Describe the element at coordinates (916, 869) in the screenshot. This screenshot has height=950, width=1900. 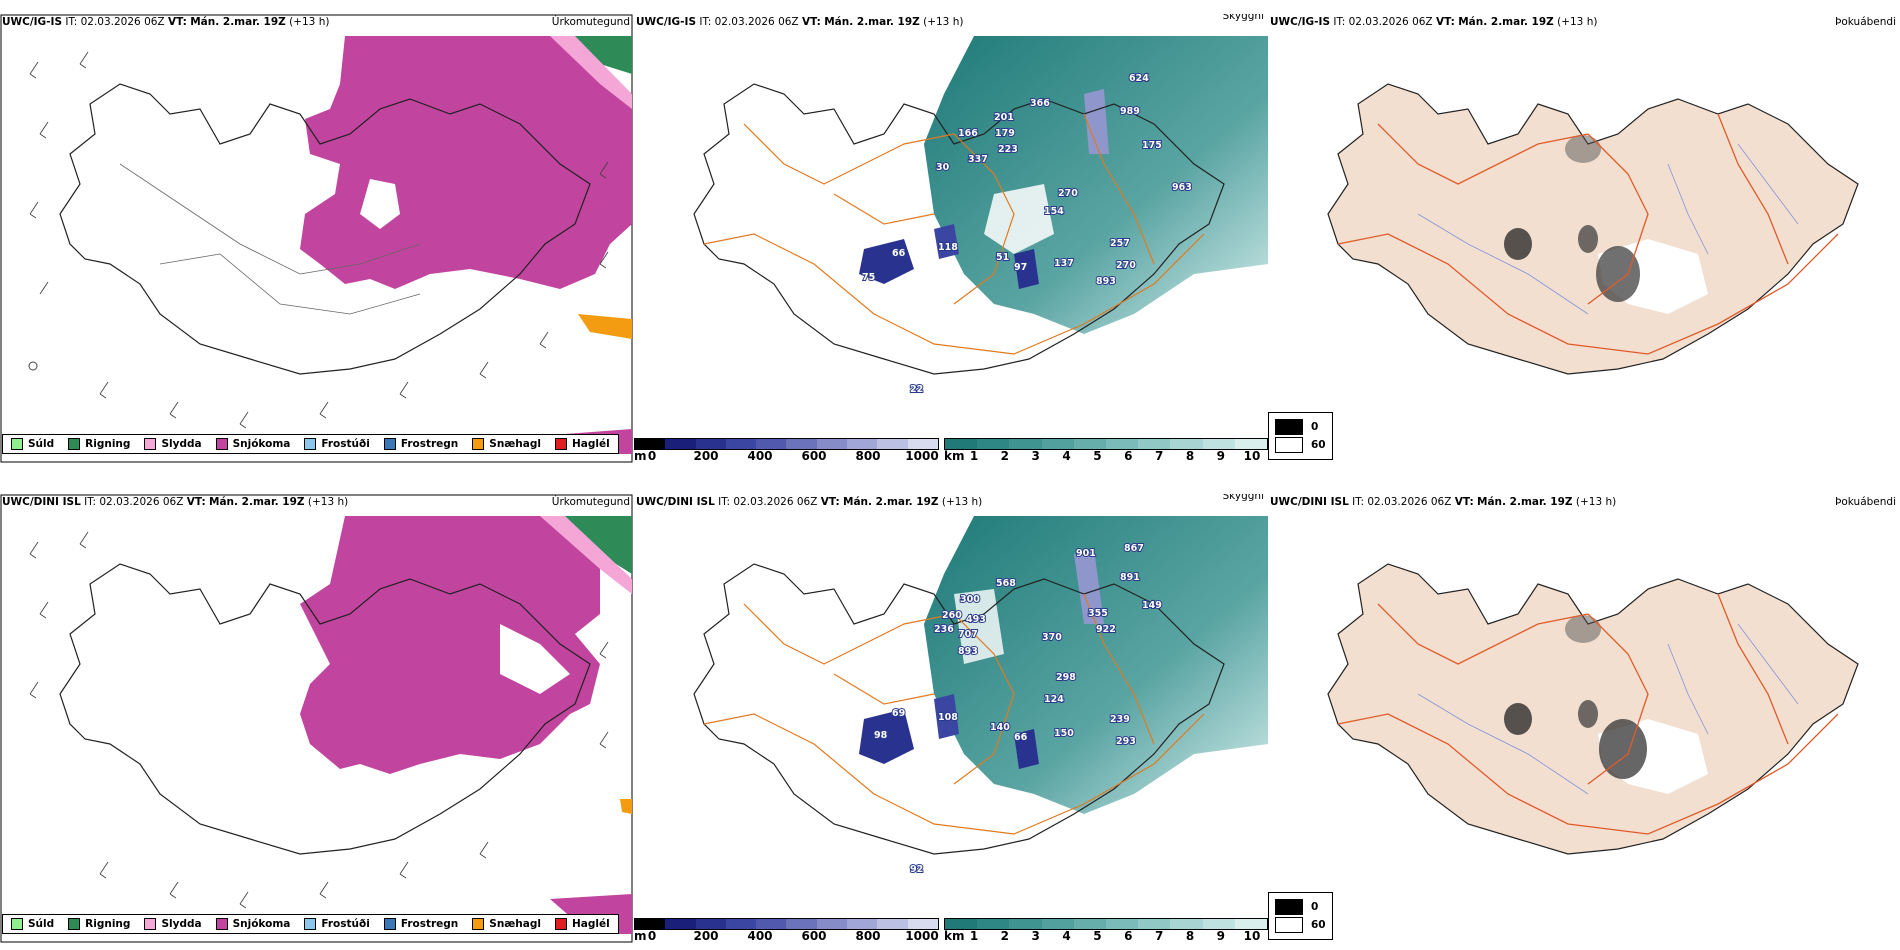
I see `cloud-label: 92` at that location.